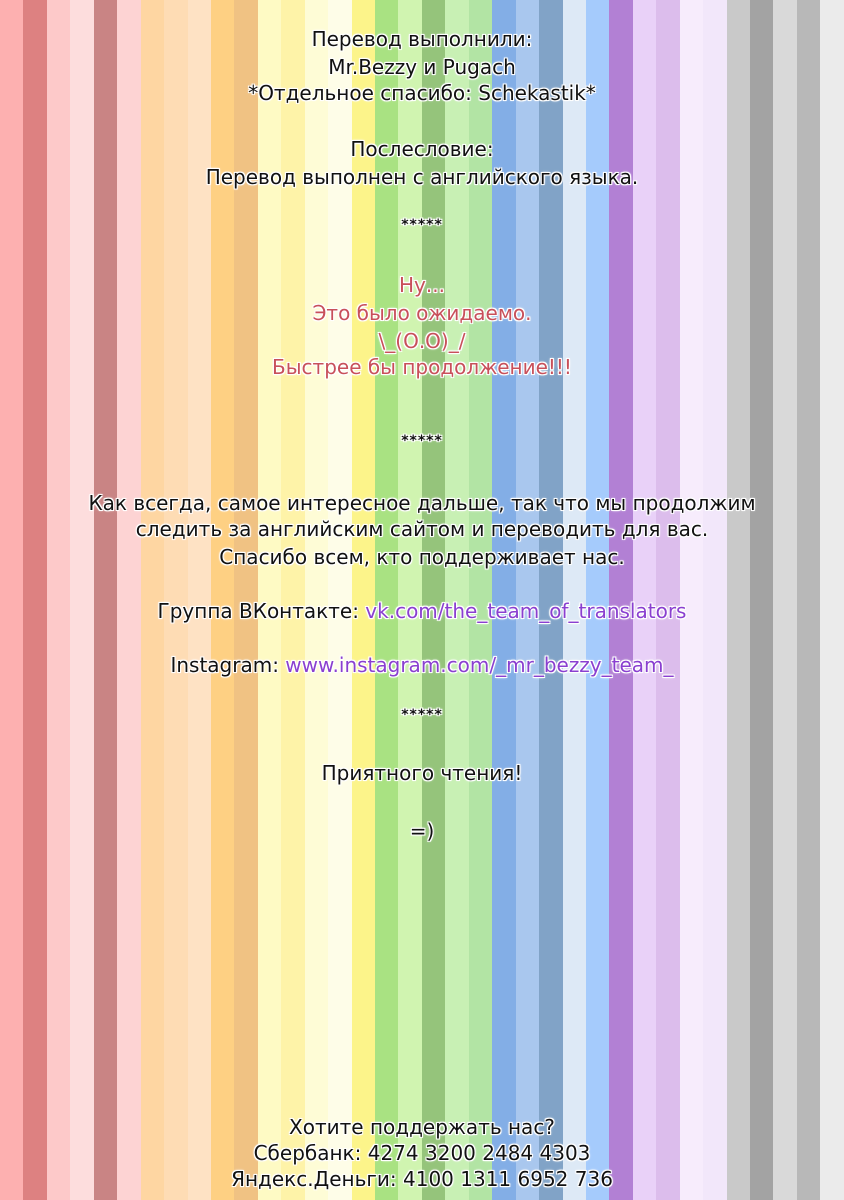  I want to click on smile-emoticon: =), so click(422, 831).